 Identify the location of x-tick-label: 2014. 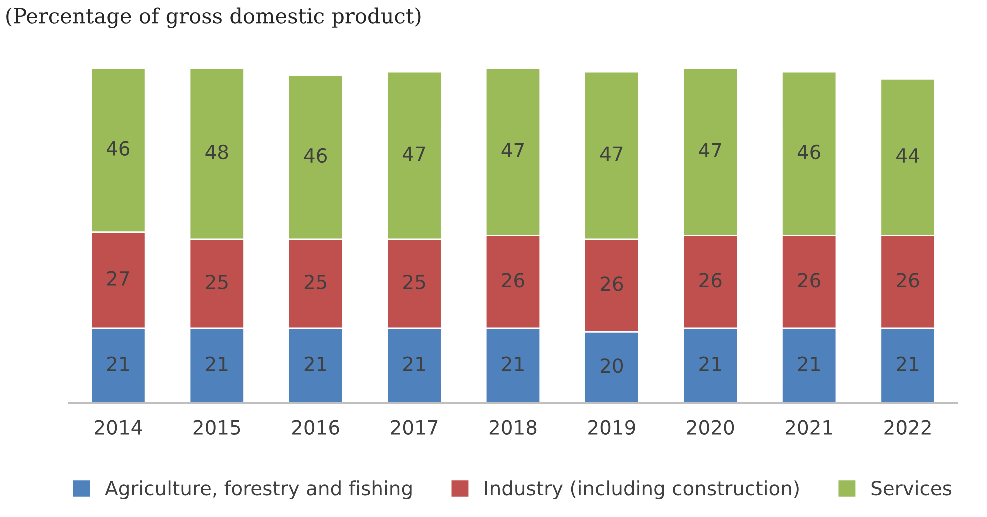
(118, 427).